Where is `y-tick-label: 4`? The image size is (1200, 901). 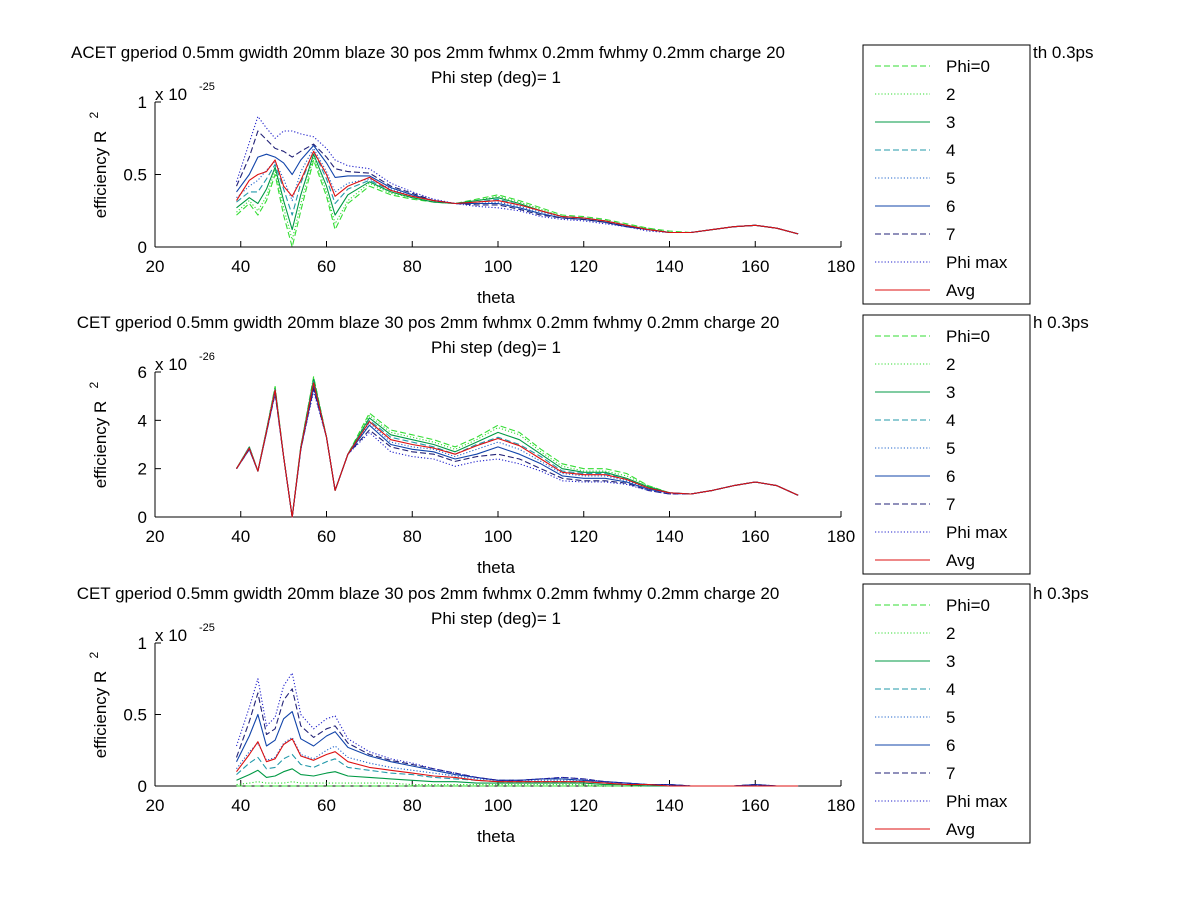
y-tick-label: 4 is located at coordinates (142, 420).